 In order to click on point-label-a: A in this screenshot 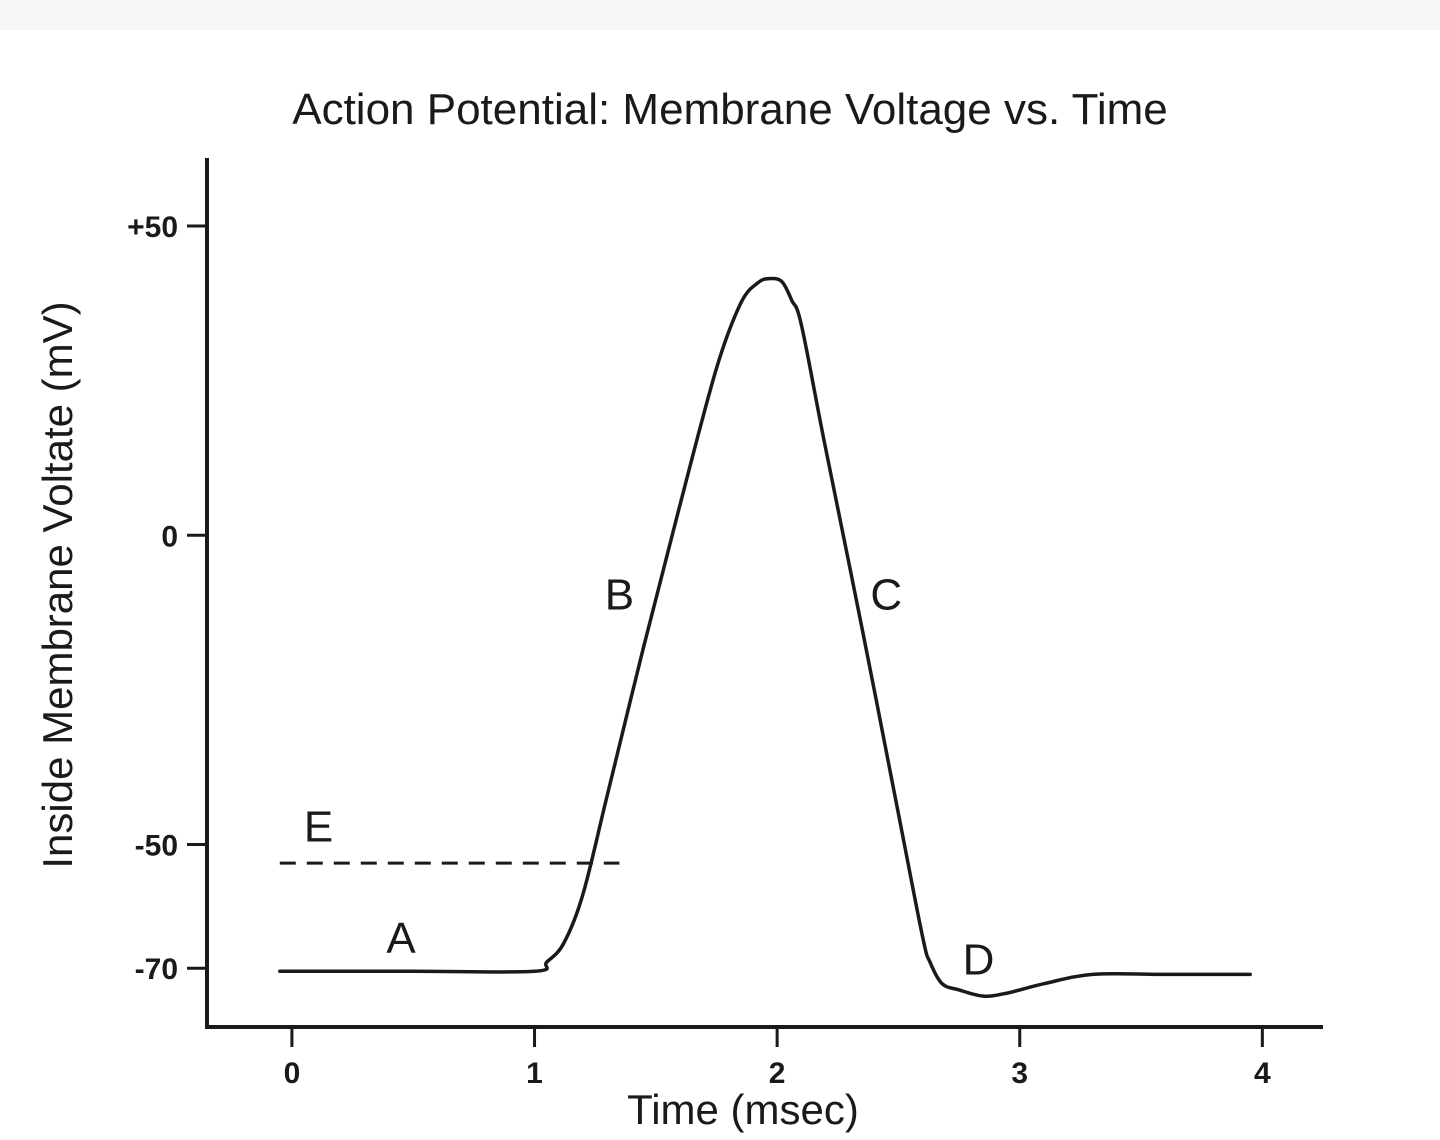, I will do `click(401, 938)`.